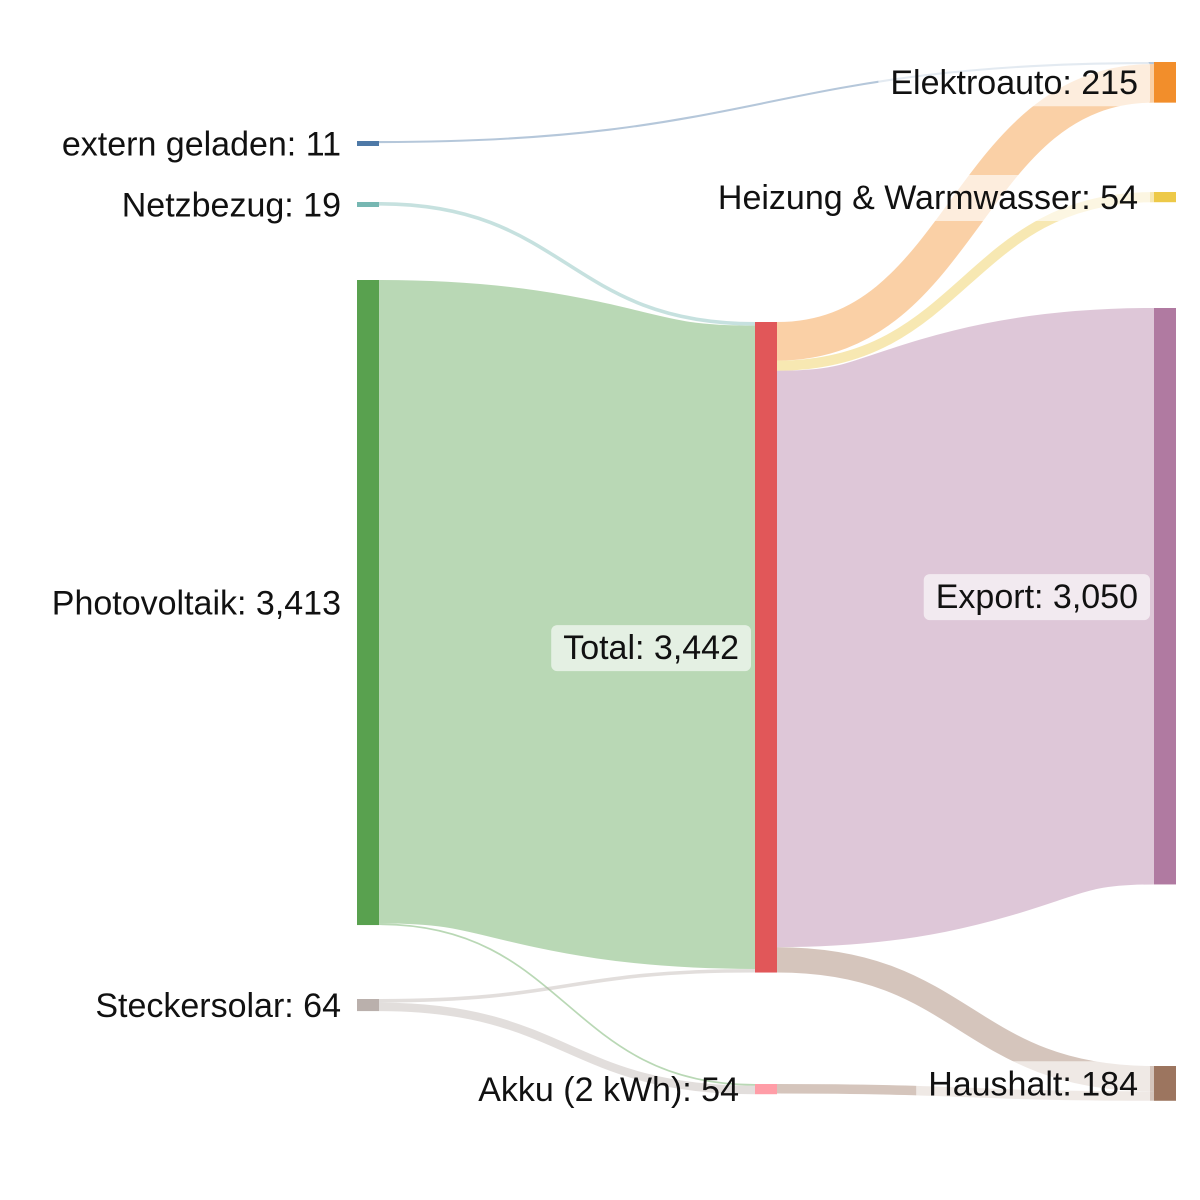  I want to click on node-label-bg-total, so click(651, 648).